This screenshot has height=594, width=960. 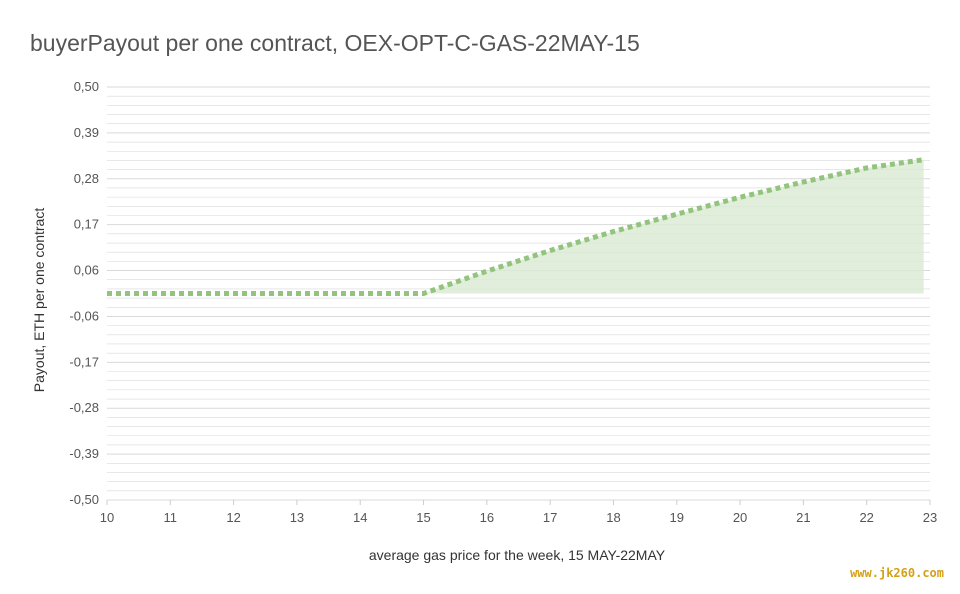 I want to click on x-tick-label: 19, so click(x=677, y=517).